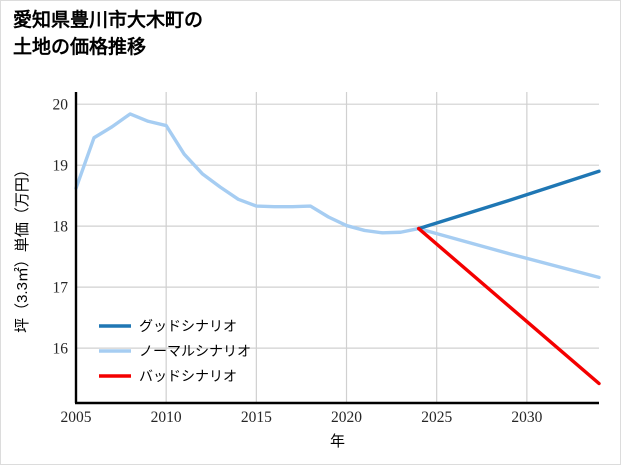 The width and height of the screenshot is (621, 465). Describe the element at coordinates (188, 326) in the screenshot. I see `legend-item-label: グッドシナリオ` at that location.